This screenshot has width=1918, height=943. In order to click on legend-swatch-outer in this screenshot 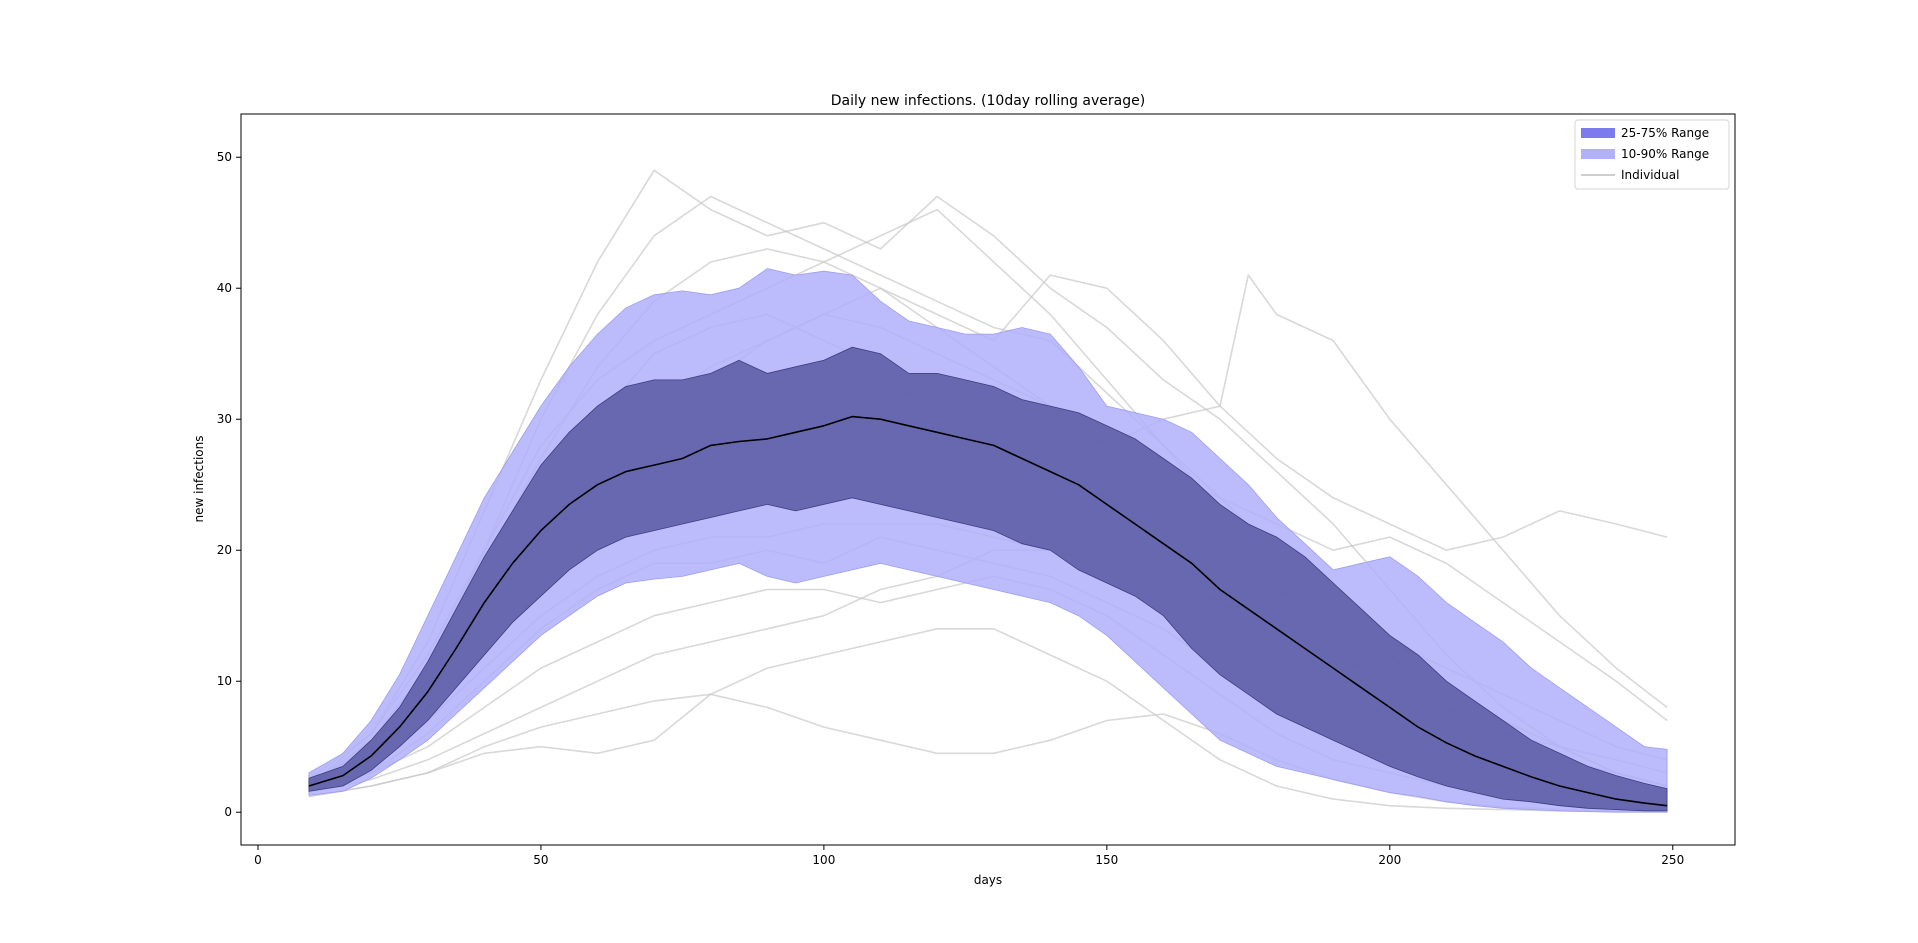, I will do `click(1598, 154)`.